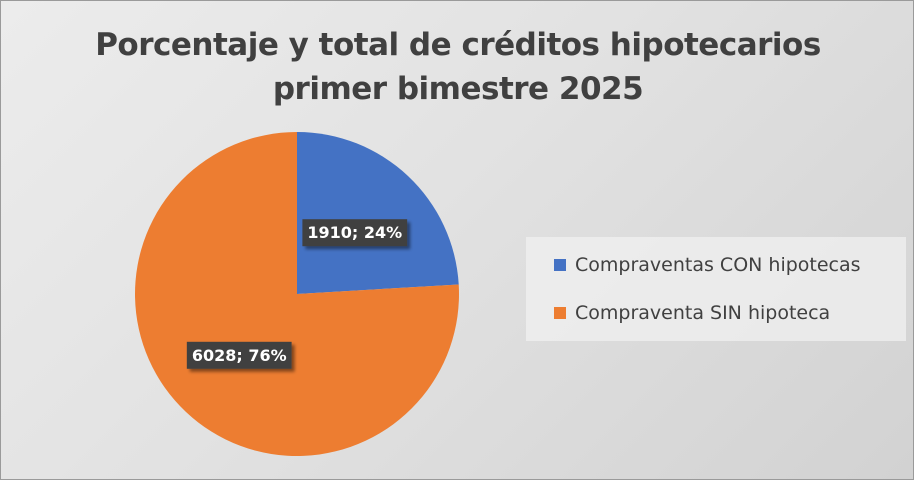 Image resolution: width=914 pixels, height=480 pixels. What do you see at coordinates (458, 89) in the screenshot?
I see `chart-title-line-2: primer bimestre 2025` at bounding box center [458, 89].